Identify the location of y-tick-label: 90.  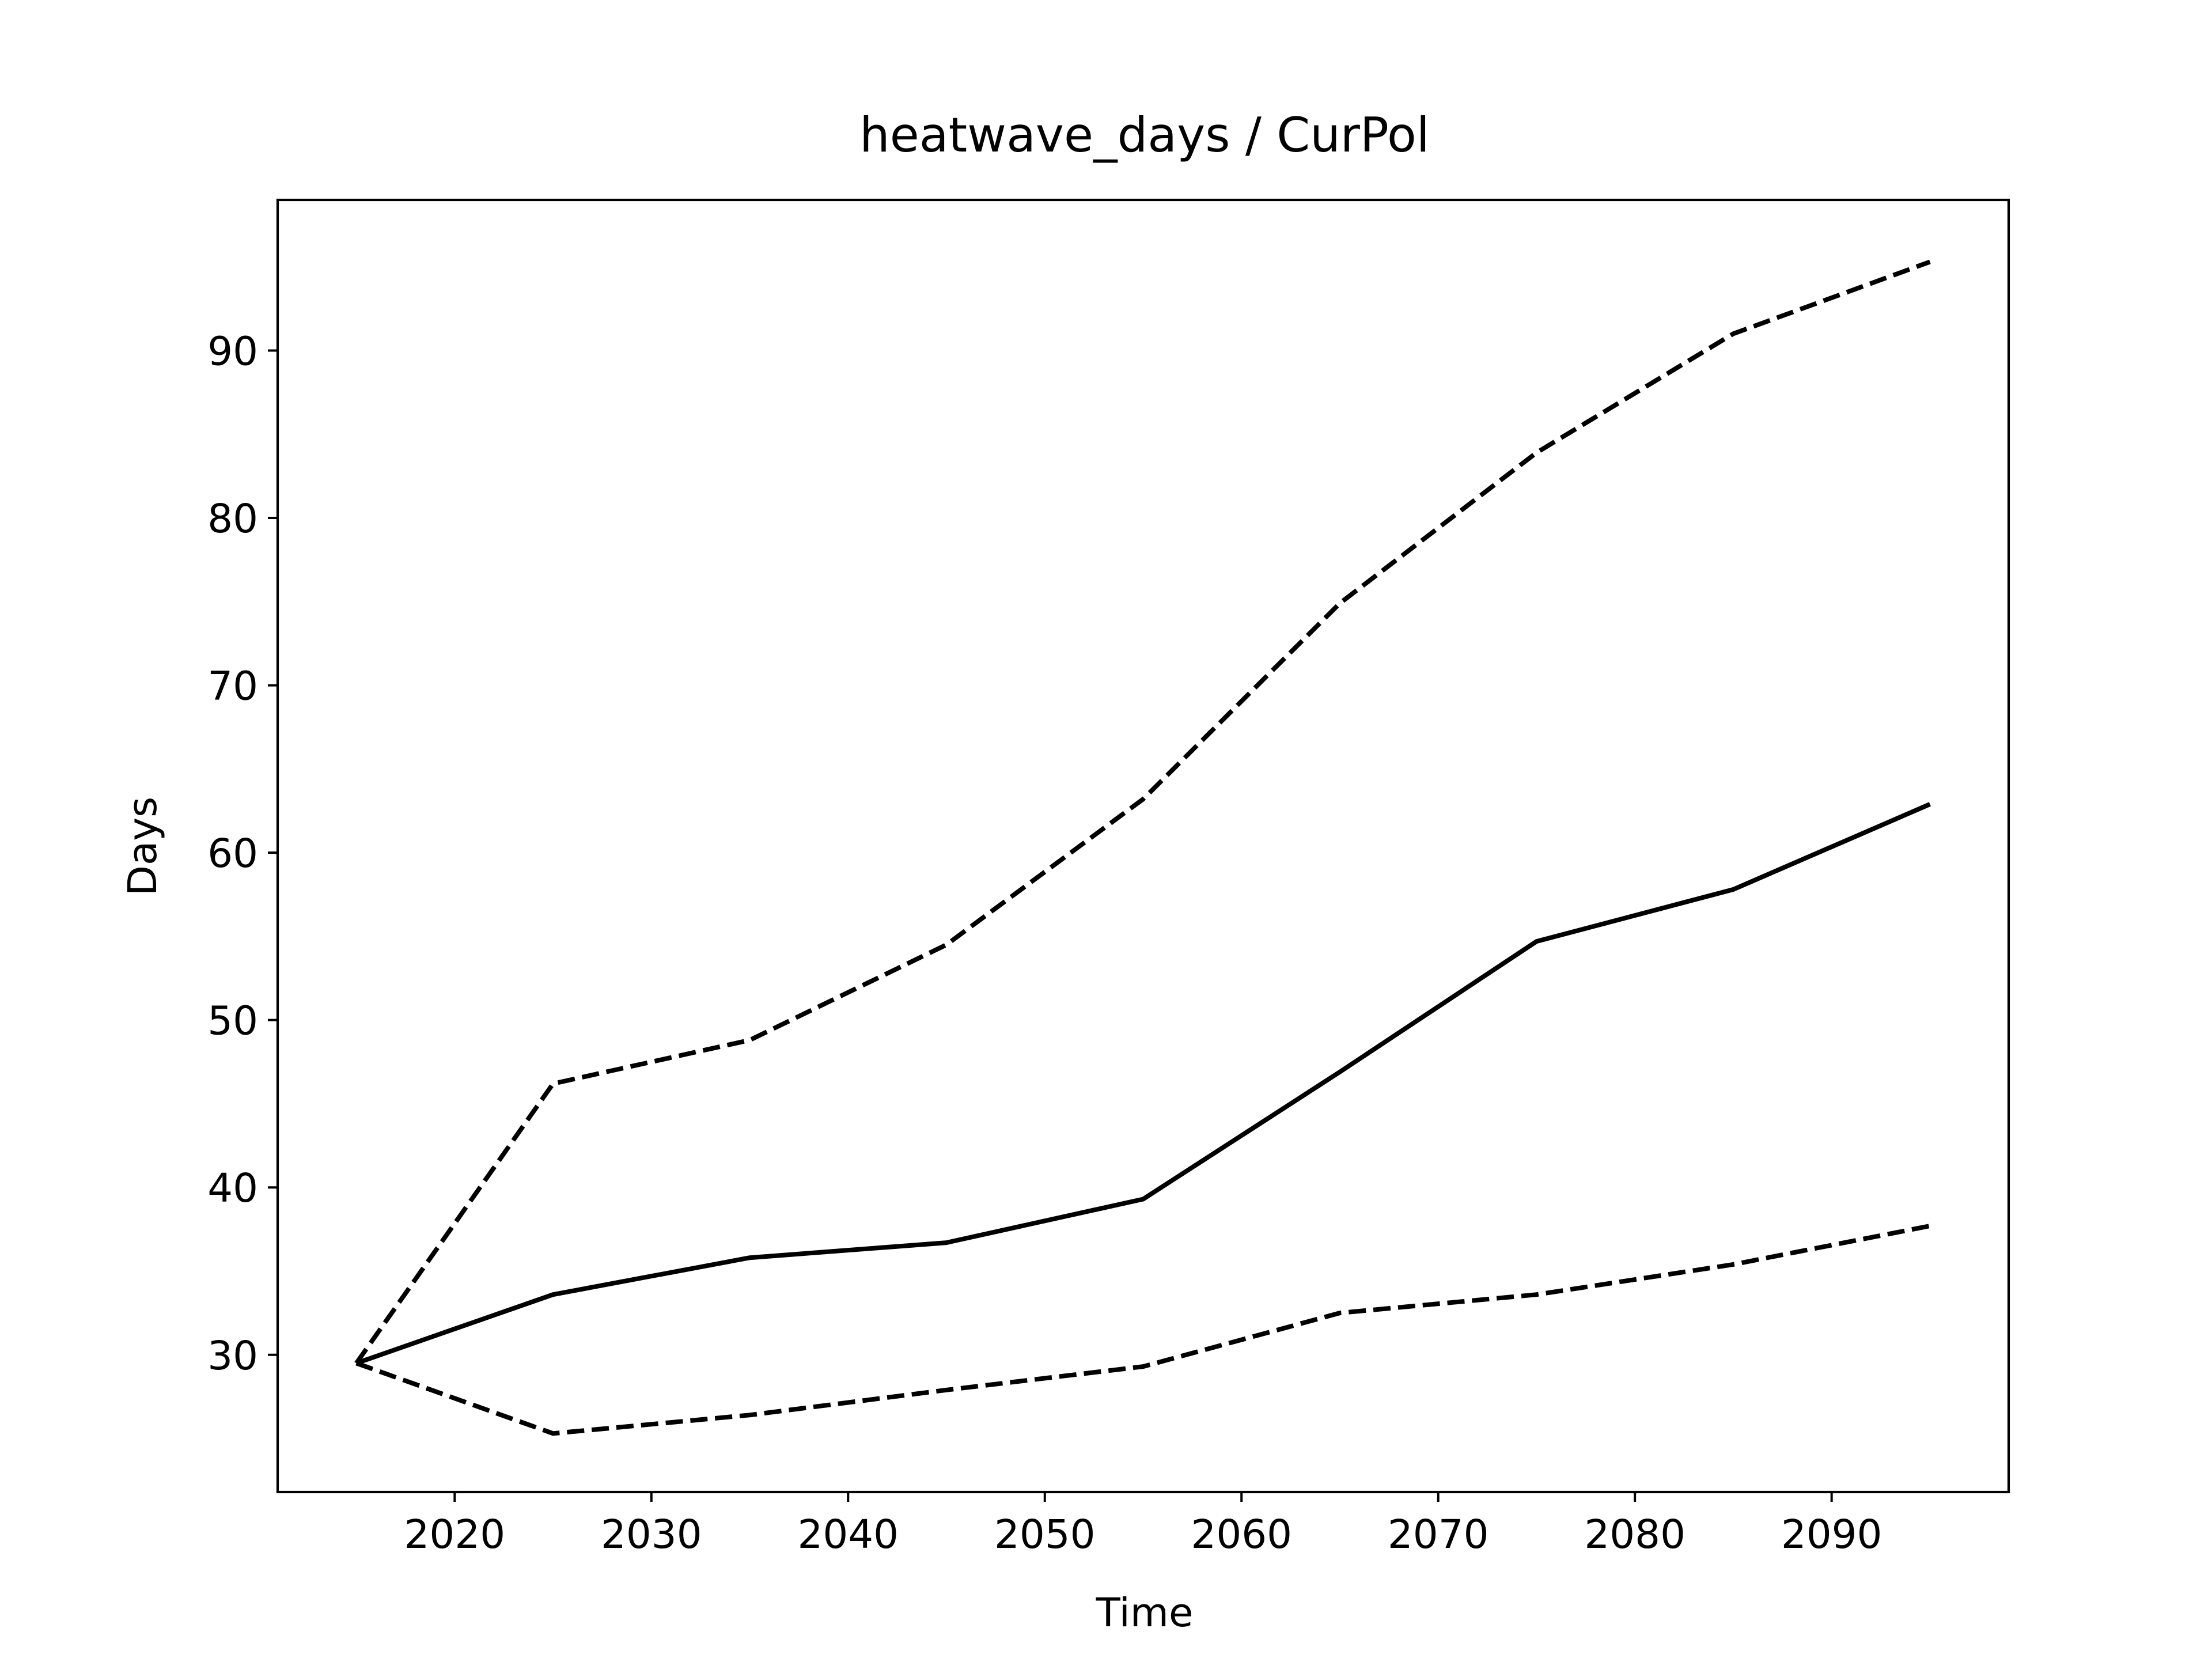
(232, 351).